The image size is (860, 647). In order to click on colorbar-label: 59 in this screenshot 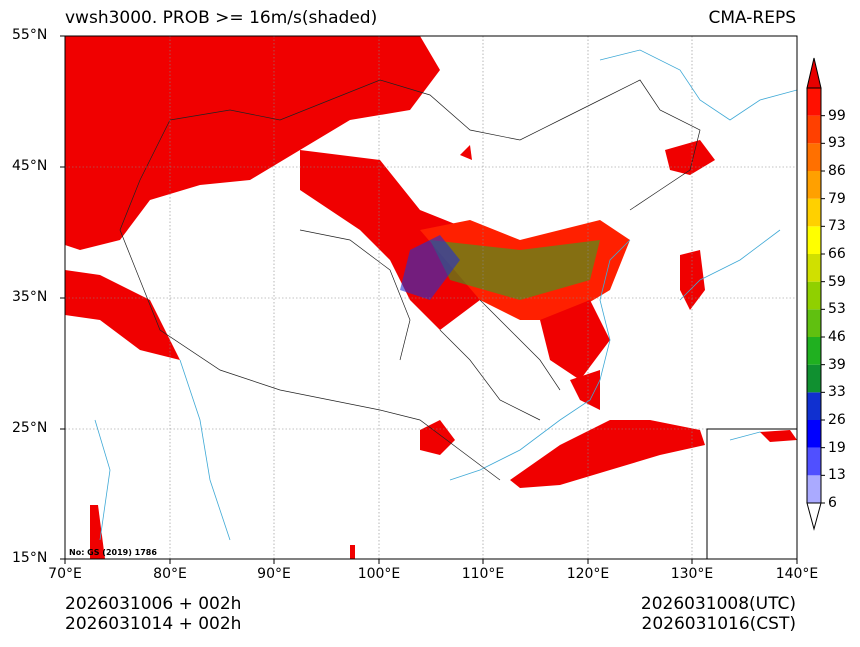, I will do `click(837, 281)`.